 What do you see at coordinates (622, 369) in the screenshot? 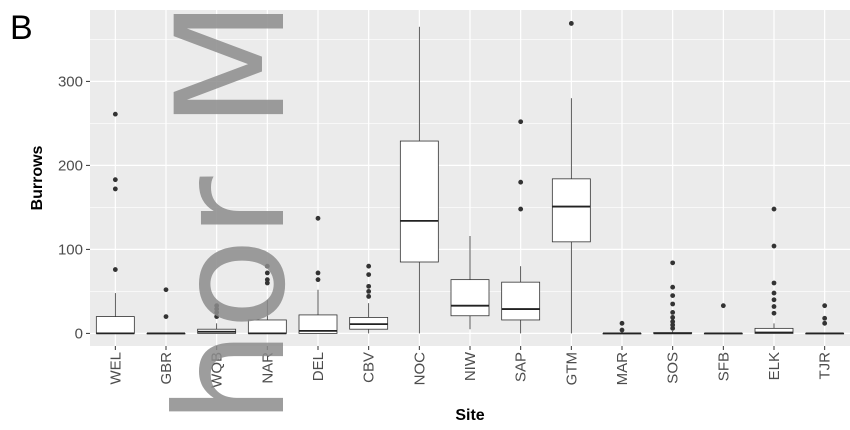
I see `x-tick-label-mar: MAR` at bounding box center [622, 369].